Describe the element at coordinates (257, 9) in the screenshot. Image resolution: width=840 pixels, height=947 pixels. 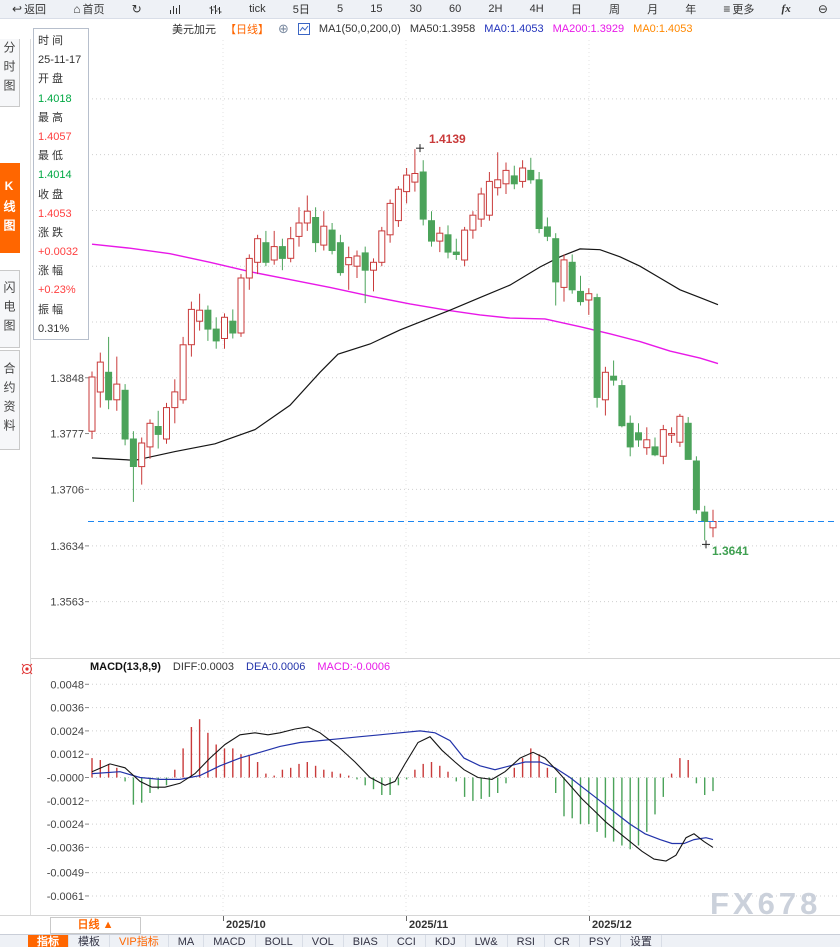
I see `toolbar-interval-tick: tick` at that location.